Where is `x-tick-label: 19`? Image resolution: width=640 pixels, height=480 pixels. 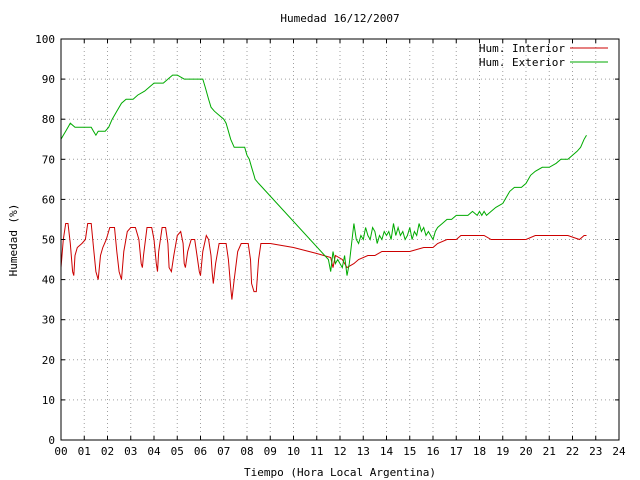
x-tick-label: 19 is located at coordinates (502, 451).